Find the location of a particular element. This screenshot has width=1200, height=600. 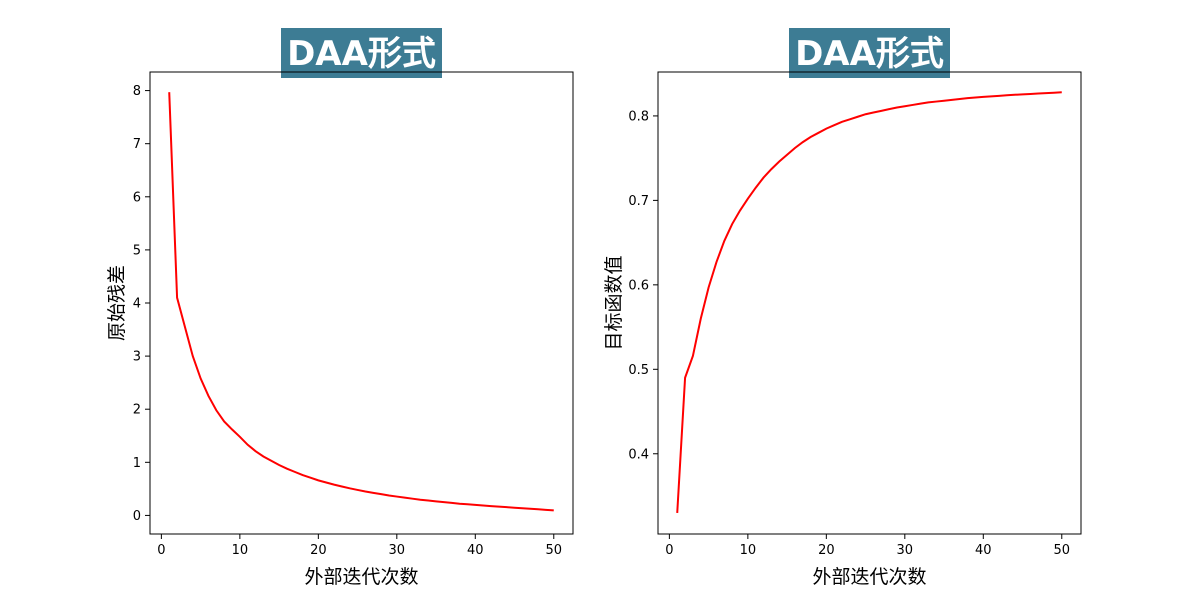

chart-left-ylabel: 原始残差 is located at coordinates (117, 303).